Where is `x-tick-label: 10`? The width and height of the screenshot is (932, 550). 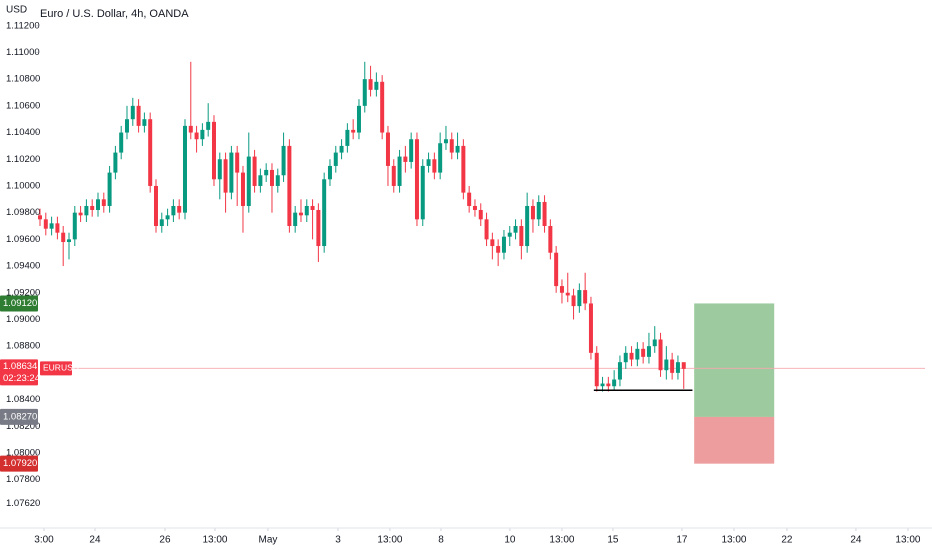 x-tick-label: 10 is located at coordinates (510, 540).